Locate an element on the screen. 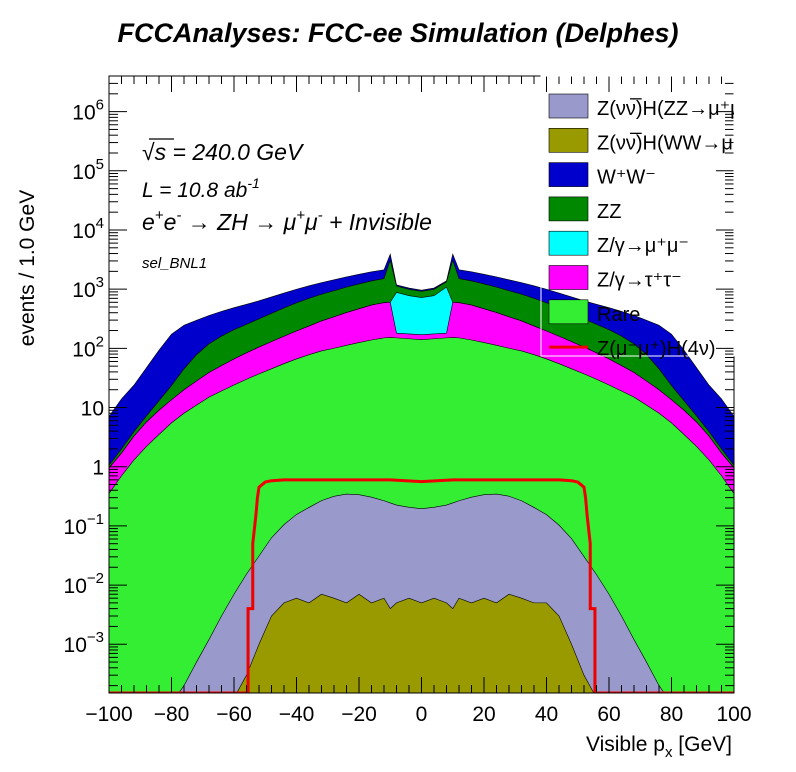  chart-title: FCCAnalyses: FCC-ee Simulation (Delphes) is located at coordinates (398, 33).